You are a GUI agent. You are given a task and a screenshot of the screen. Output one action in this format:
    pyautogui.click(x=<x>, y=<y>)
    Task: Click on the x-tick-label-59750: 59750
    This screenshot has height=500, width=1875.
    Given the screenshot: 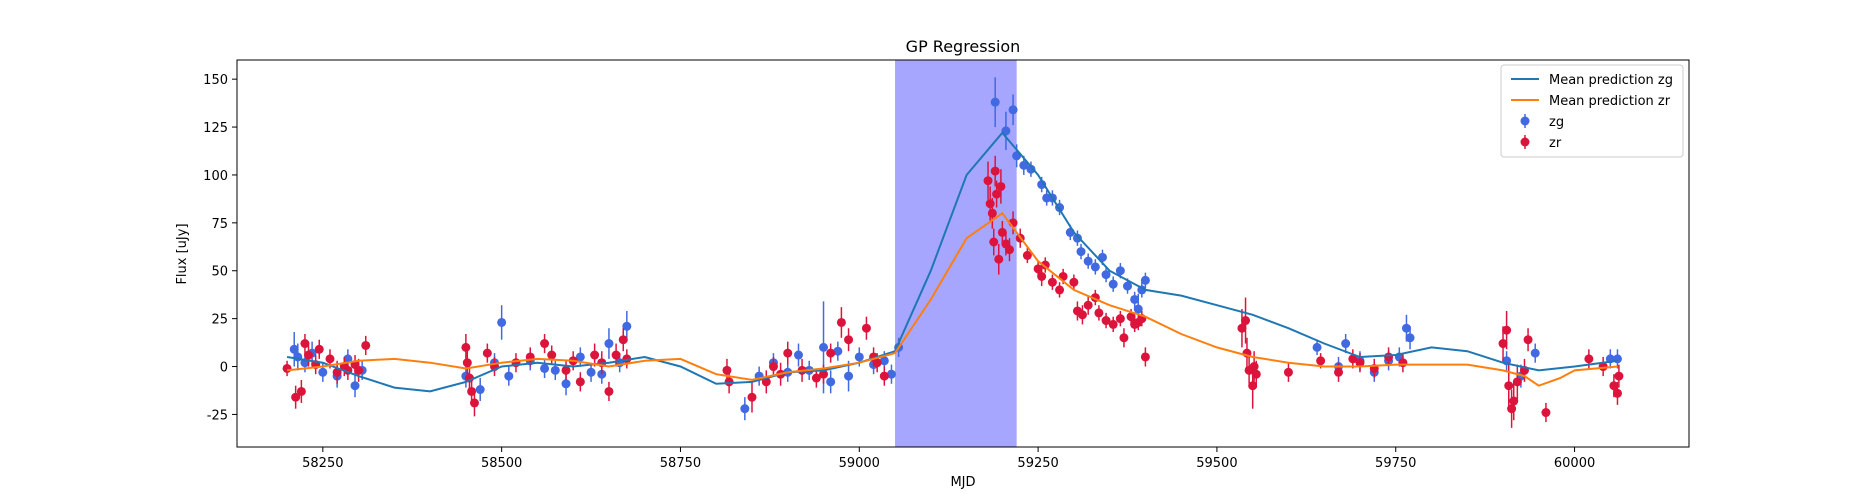 What is the action you would take?
    pyautogui.click(x=1395, y=463)
    